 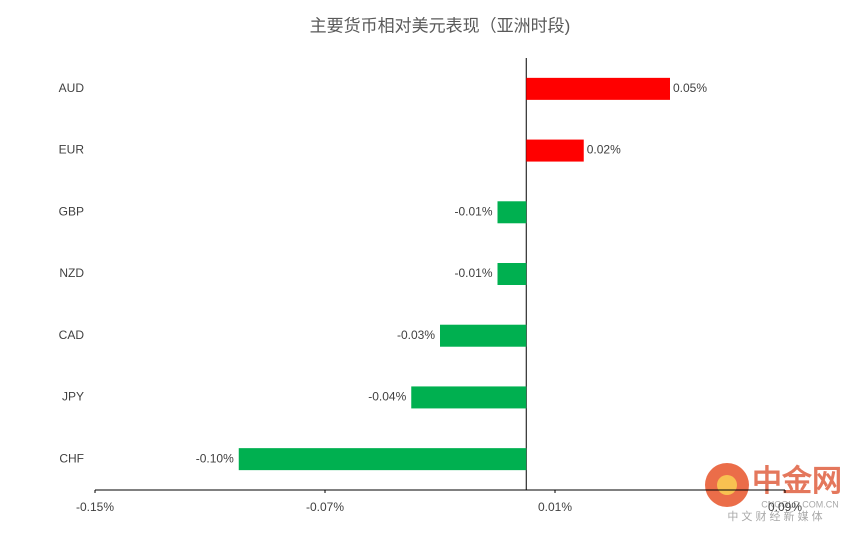 What do you see at coordinates (95, 507) in the screenshot?
I see `x-tick-label: -0.15%` at bounding box center [95, 507].